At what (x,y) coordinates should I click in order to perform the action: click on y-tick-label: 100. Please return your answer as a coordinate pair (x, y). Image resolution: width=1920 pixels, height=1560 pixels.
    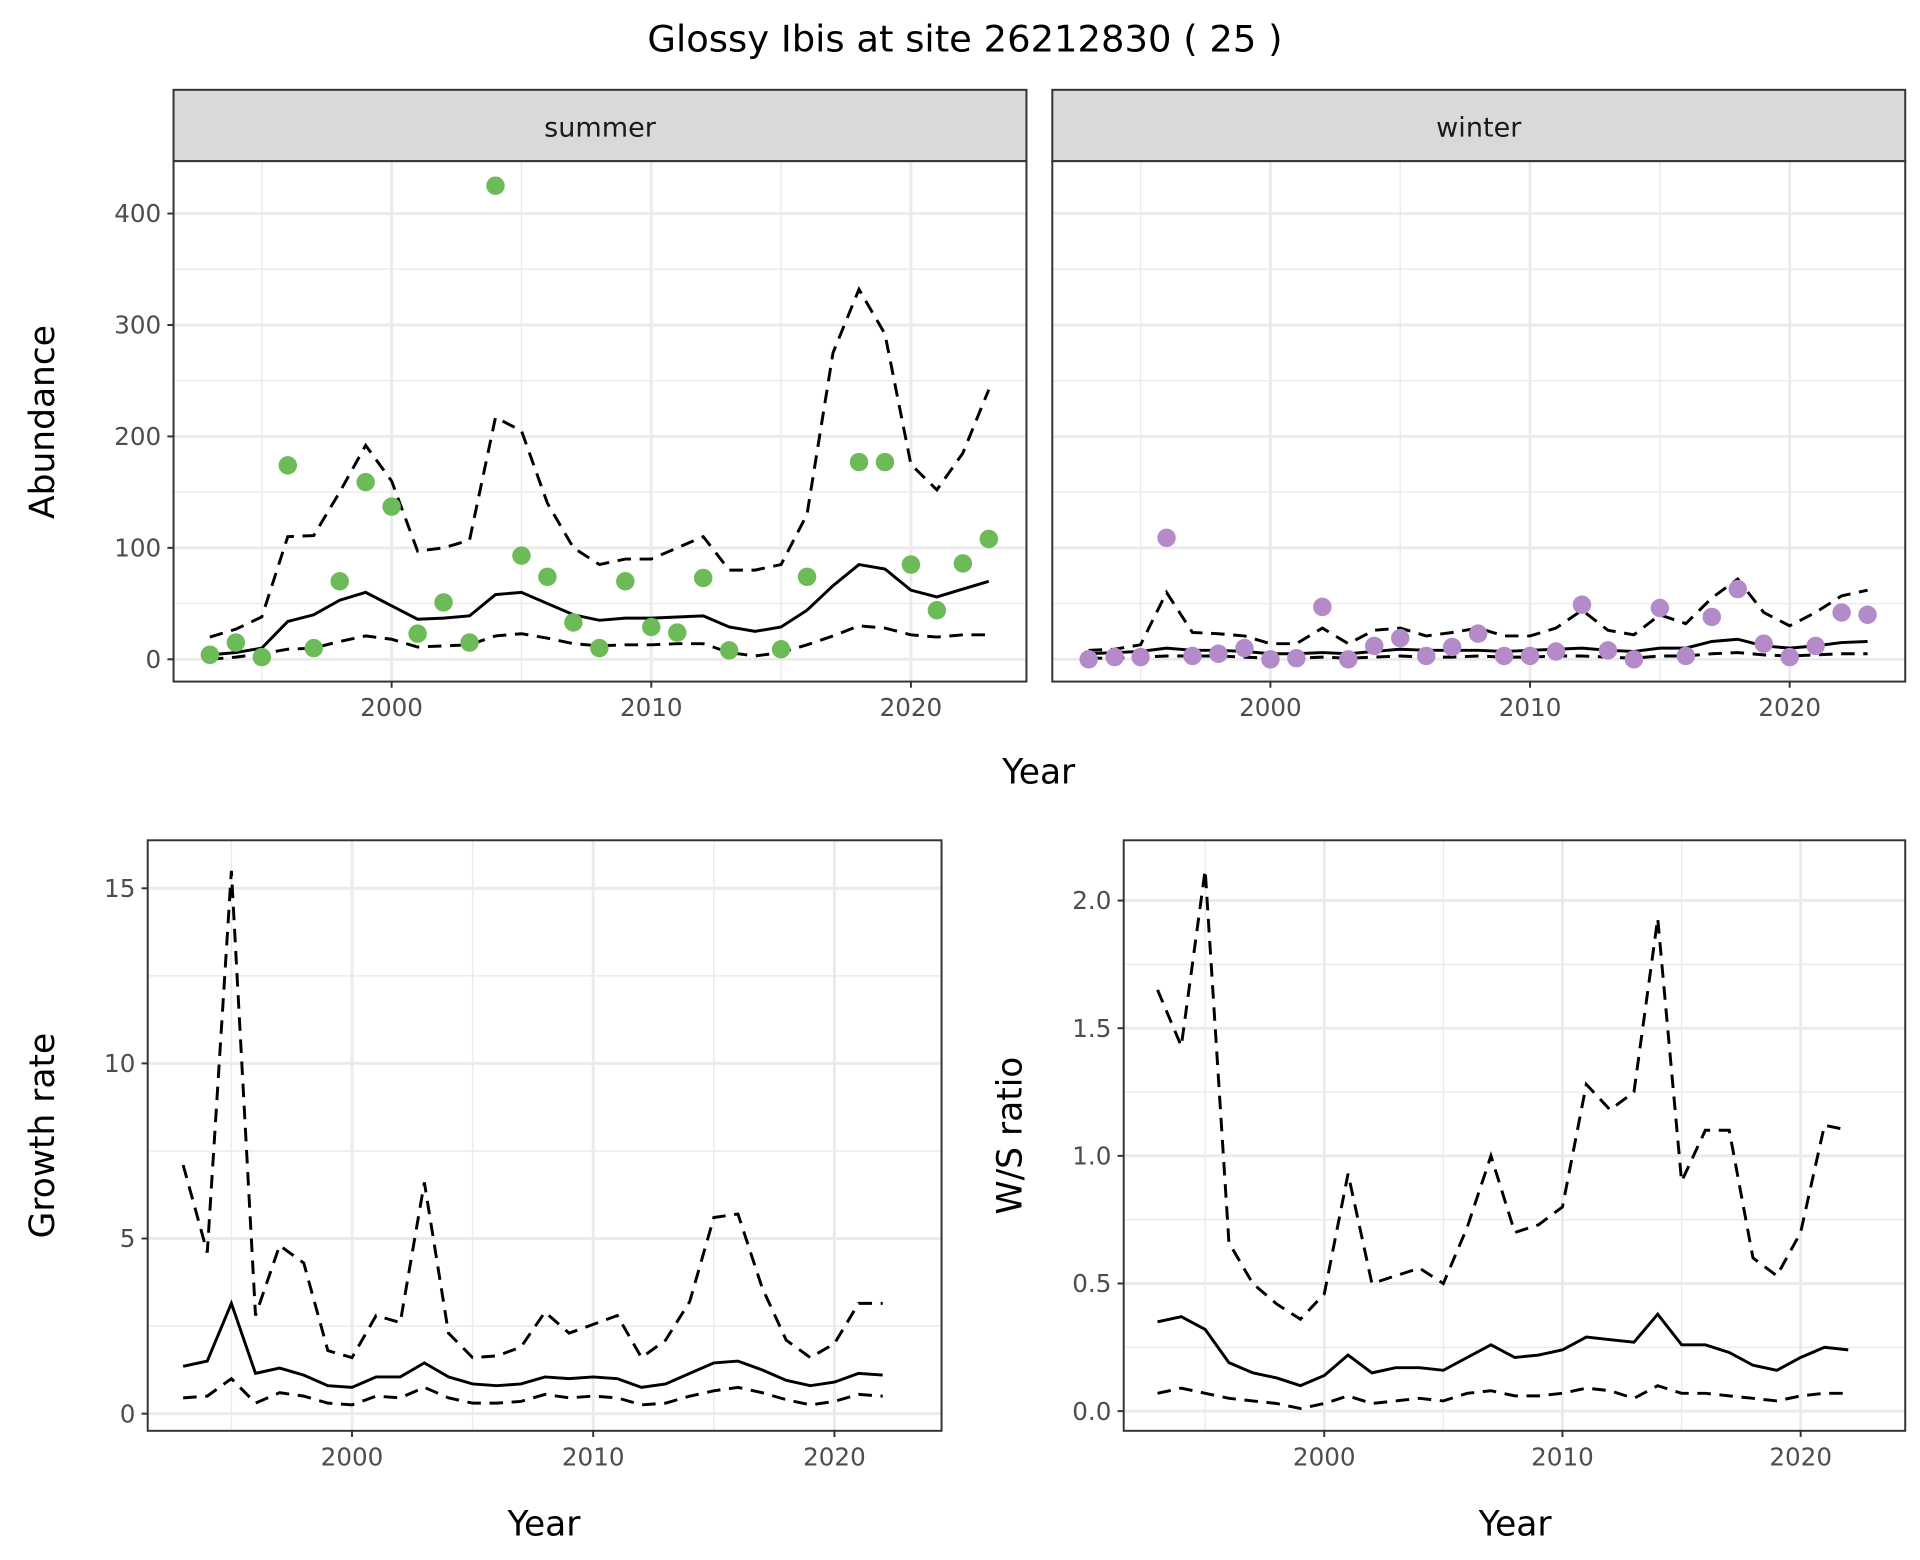
    Looking at the image, I should click on (137, 547).